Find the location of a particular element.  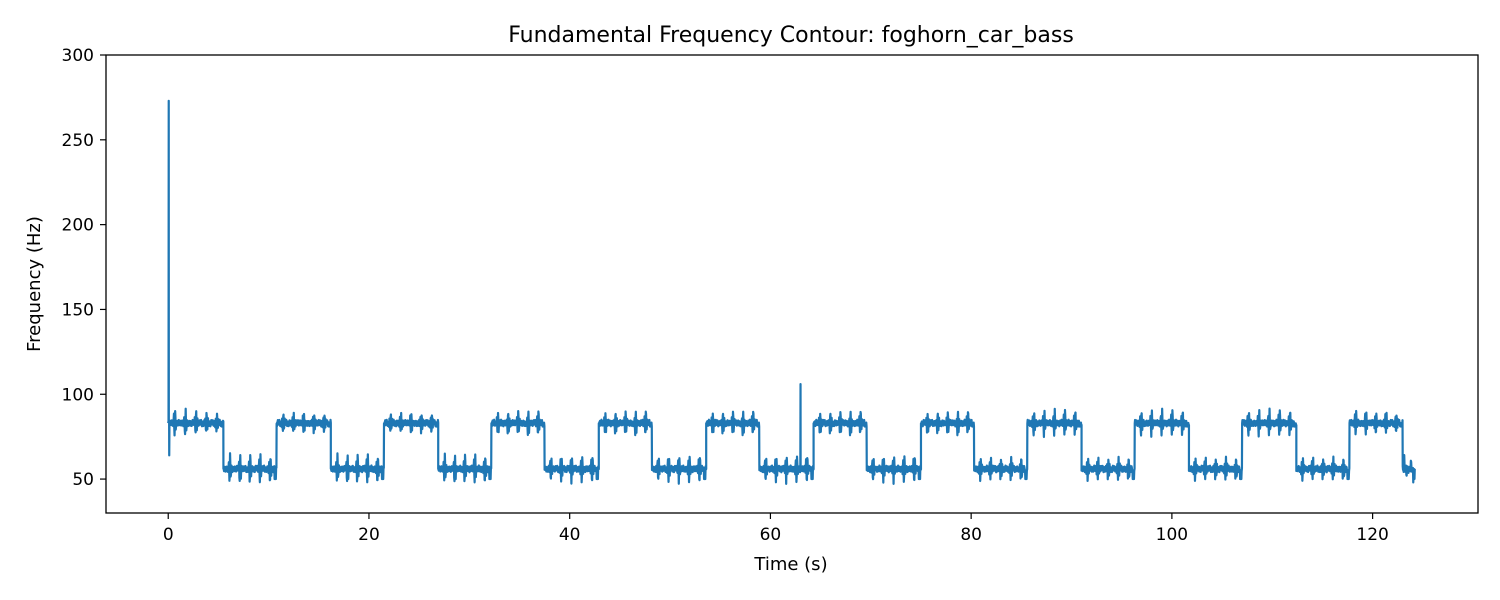

x-axis-ticks: 0 20 40 60 80 100 120 is located at coordinates (776, 529).